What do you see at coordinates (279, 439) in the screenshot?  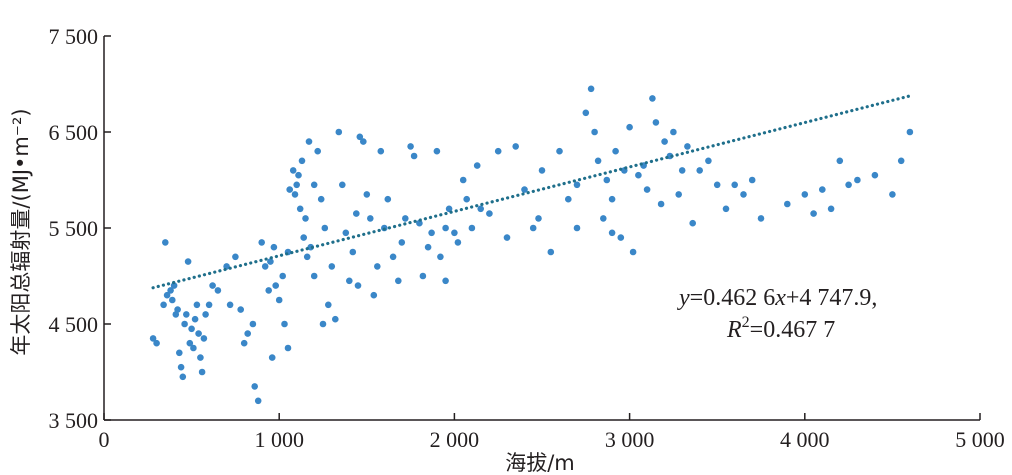 I see `x-tick-label: 1 000` at bounding box center [279, 439].